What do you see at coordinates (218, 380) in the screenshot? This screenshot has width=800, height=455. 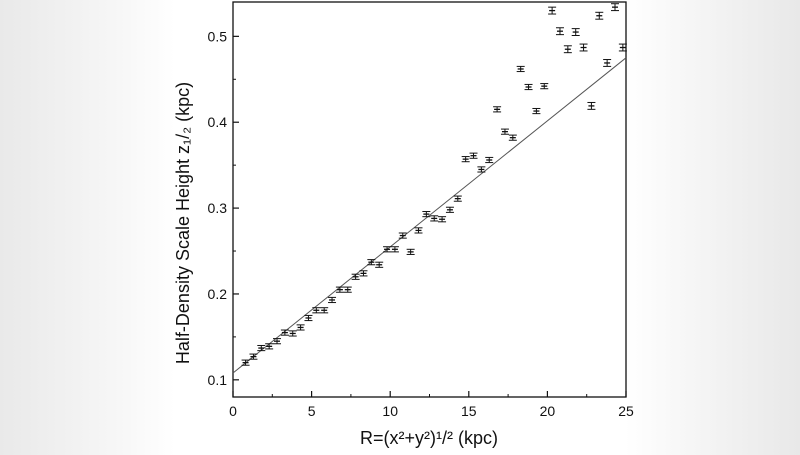 I see `y-tick-label: 0.1` at bounding box center [218, 380].